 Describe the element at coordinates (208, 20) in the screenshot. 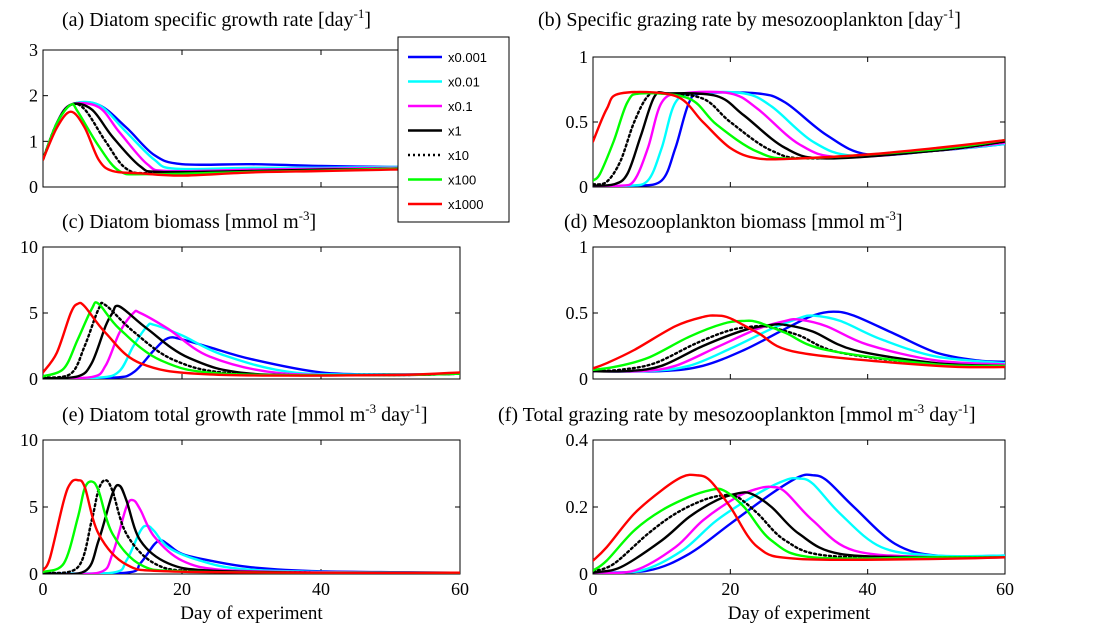

I see `title-main: (a) Diatom specific growth rate [day` at that location.